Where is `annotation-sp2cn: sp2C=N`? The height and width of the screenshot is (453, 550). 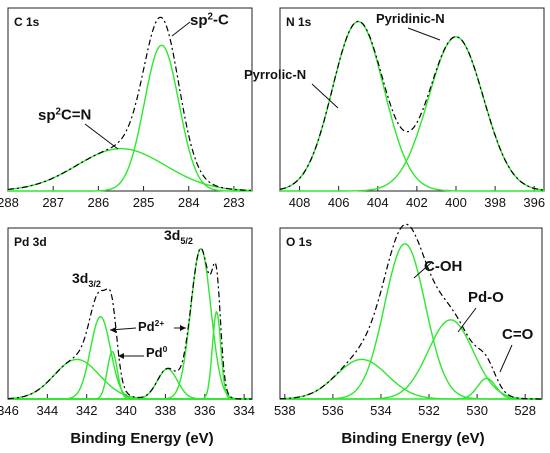
annotation-sp2cn: sp2C=N is located at coordinates (64, 115).